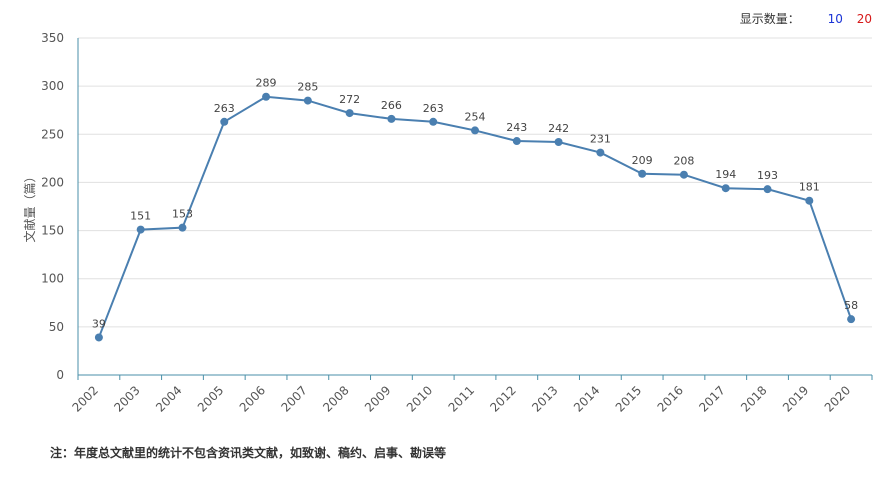 The height and width of the screenshot is (477, 886). I want to click on x-tick-label: 2018, so click(753, 398).